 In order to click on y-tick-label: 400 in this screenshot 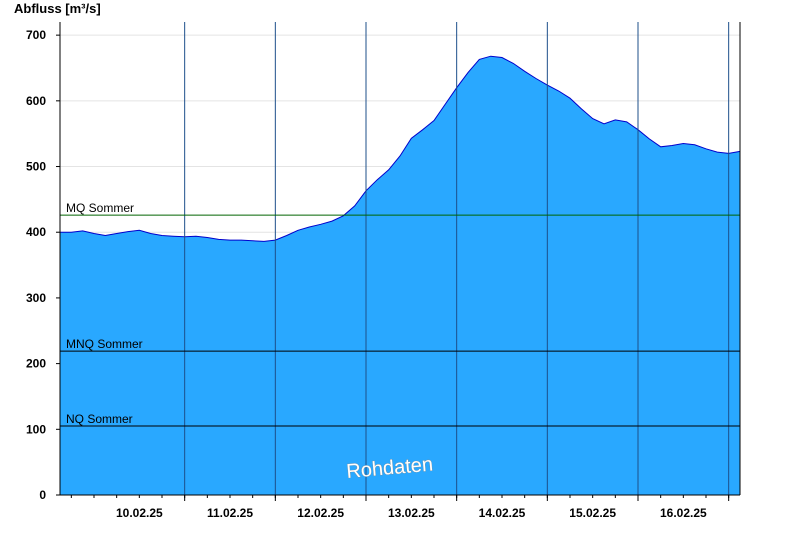, I will do `click(36, 232)`.